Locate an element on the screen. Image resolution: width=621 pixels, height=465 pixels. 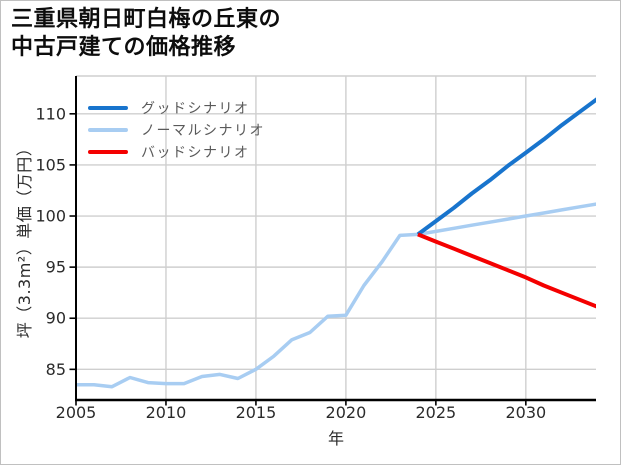
y-tick-label-110: 110 is located at coordinates (50, 113).